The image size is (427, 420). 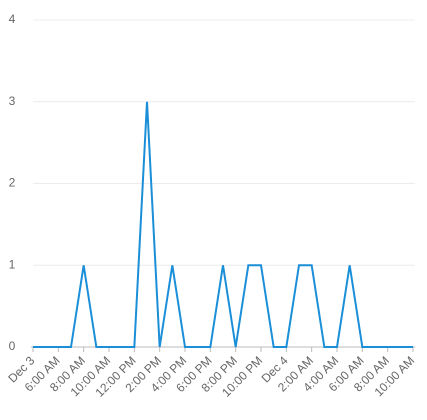 I want to click on y-tick-label: 1, so click(x=12, y=264).